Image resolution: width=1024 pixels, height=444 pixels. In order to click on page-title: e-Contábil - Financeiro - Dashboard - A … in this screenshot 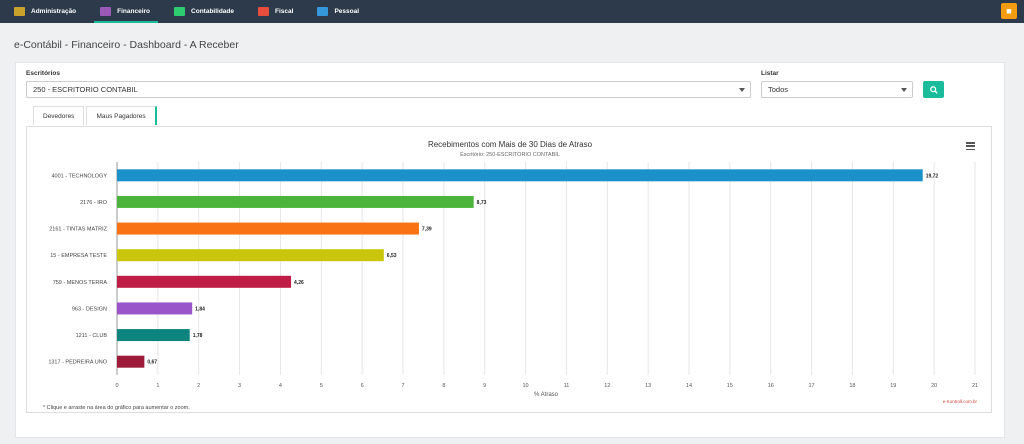, I will do `click(126, 45)`.